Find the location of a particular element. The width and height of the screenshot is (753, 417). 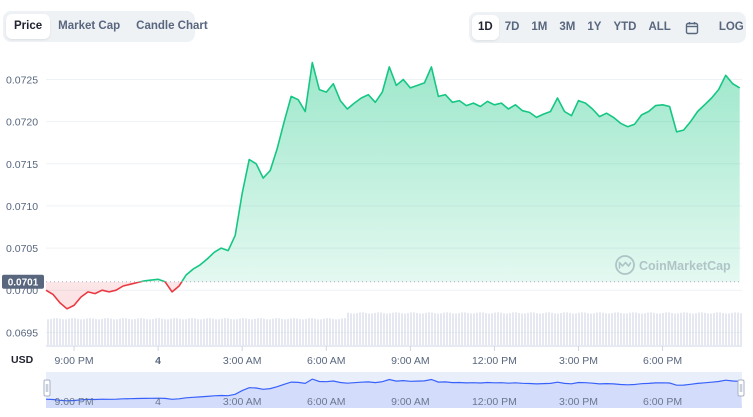

range-tab-7d: 7D is located at coordinates (512, 27).